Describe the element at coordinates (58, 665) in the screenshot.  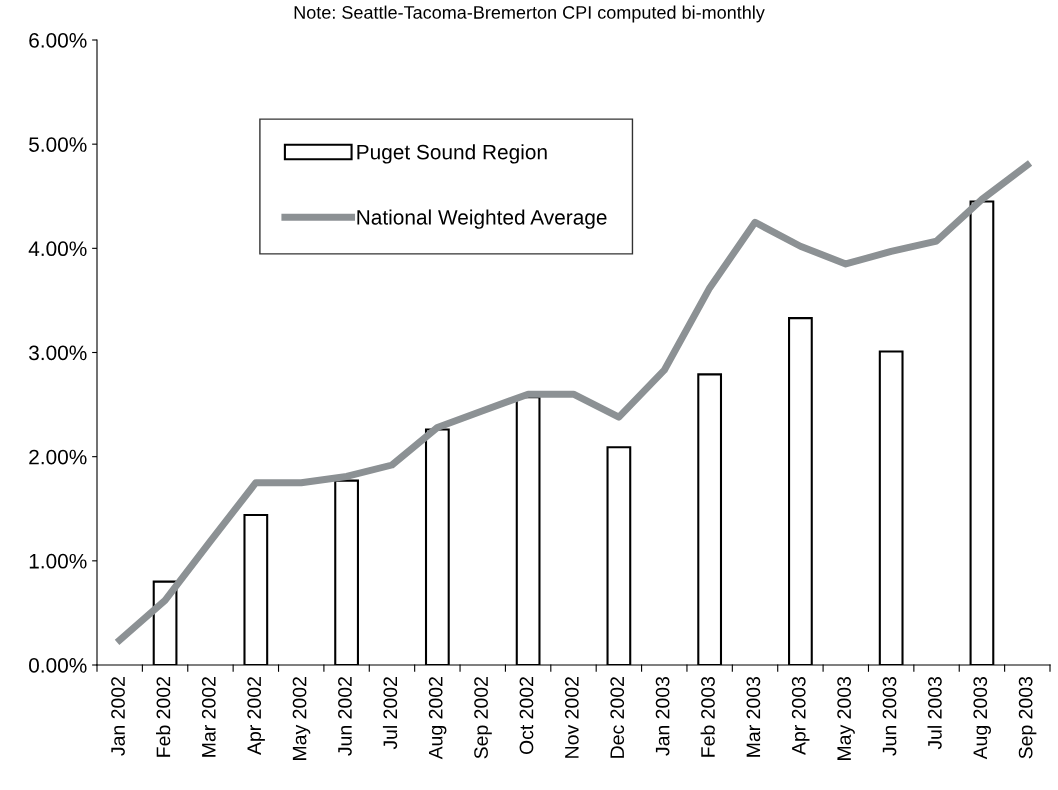
I see `y-tick-label: 0.00%` at that location.